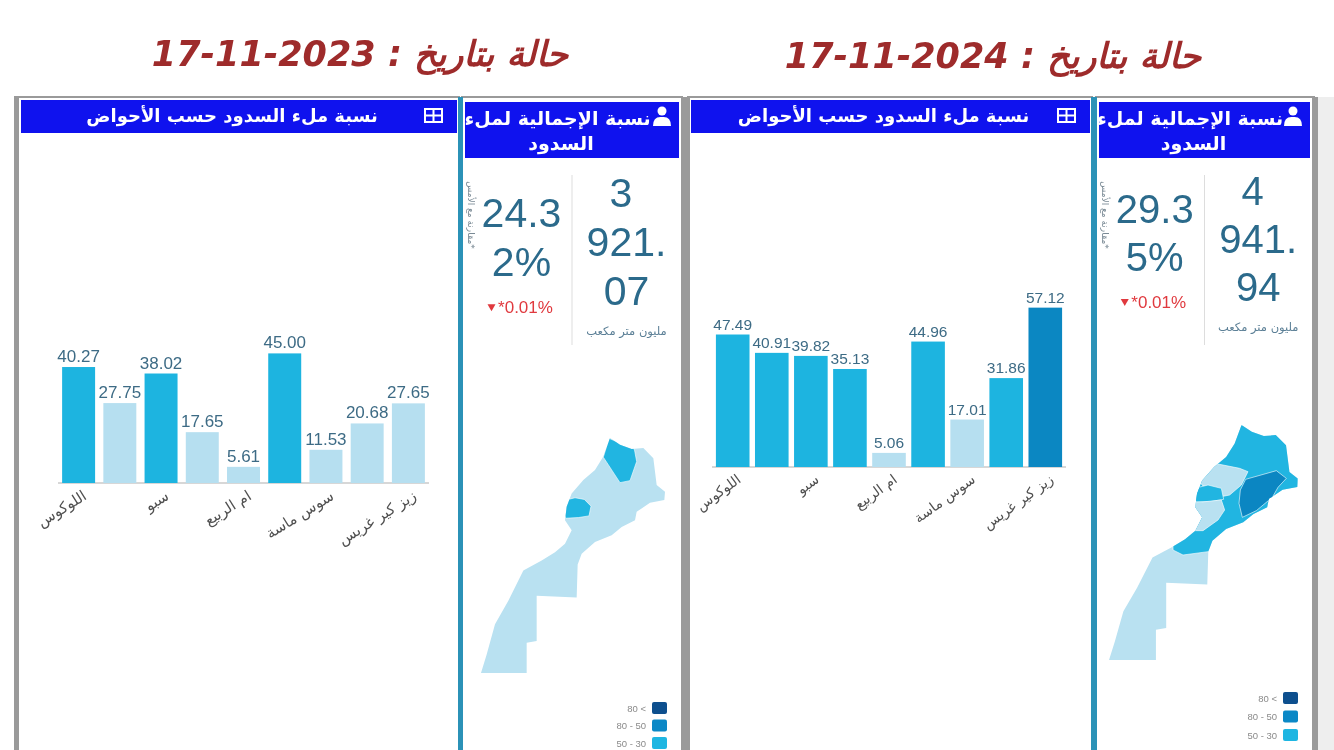  What do you see at coordinates (326, 439) in the screenshot?
I see `data-label: 11.53` at bounding box center [326, 439].